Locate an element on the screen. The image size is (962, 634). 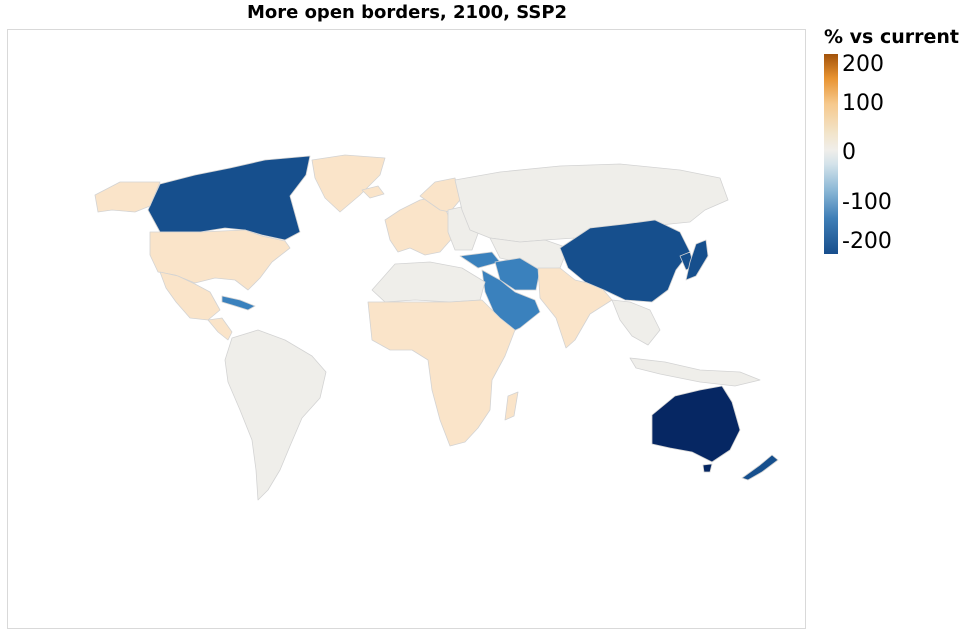
sub-saharan-africa is located at coordinates (441, 373).